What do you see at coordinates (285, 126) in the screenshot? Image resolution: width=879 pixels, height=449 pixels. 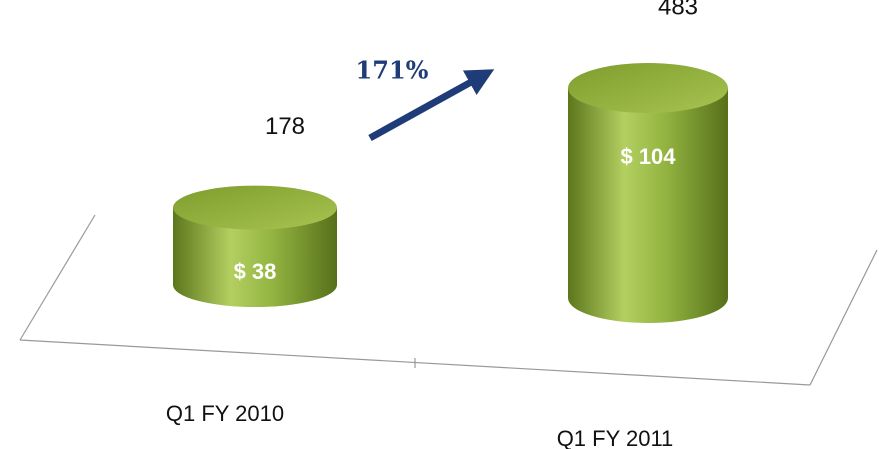 I see `value-label: 178` at bounding box center [285, 126].